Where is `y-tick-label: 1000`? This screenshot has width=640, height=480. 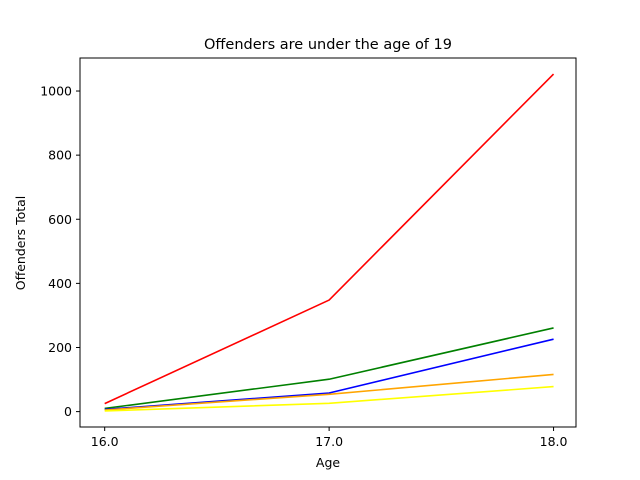 y-tick-label: 1000 is located at coordinates (56, 91).